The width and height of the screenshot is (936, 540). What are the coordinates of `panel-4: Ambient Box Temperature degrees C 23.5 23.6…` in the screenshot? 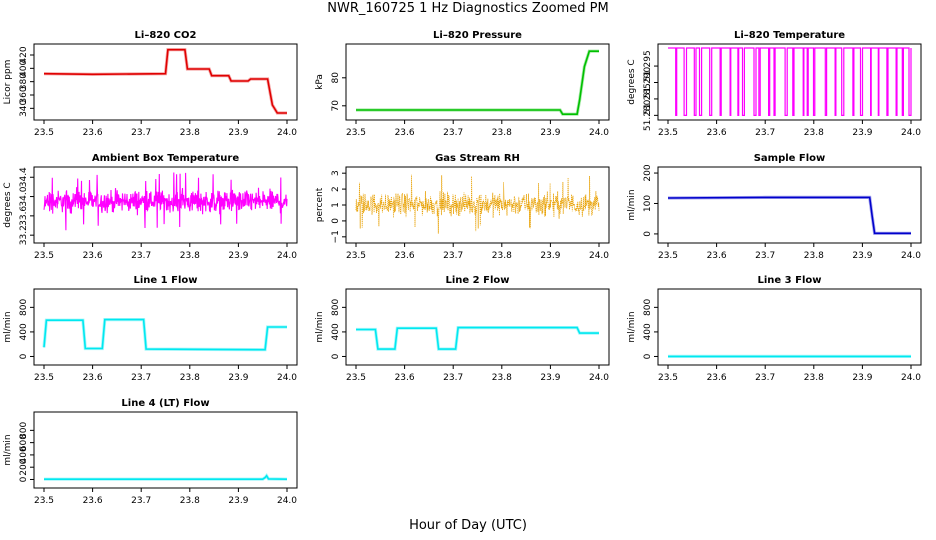 It's located at (150, 207).